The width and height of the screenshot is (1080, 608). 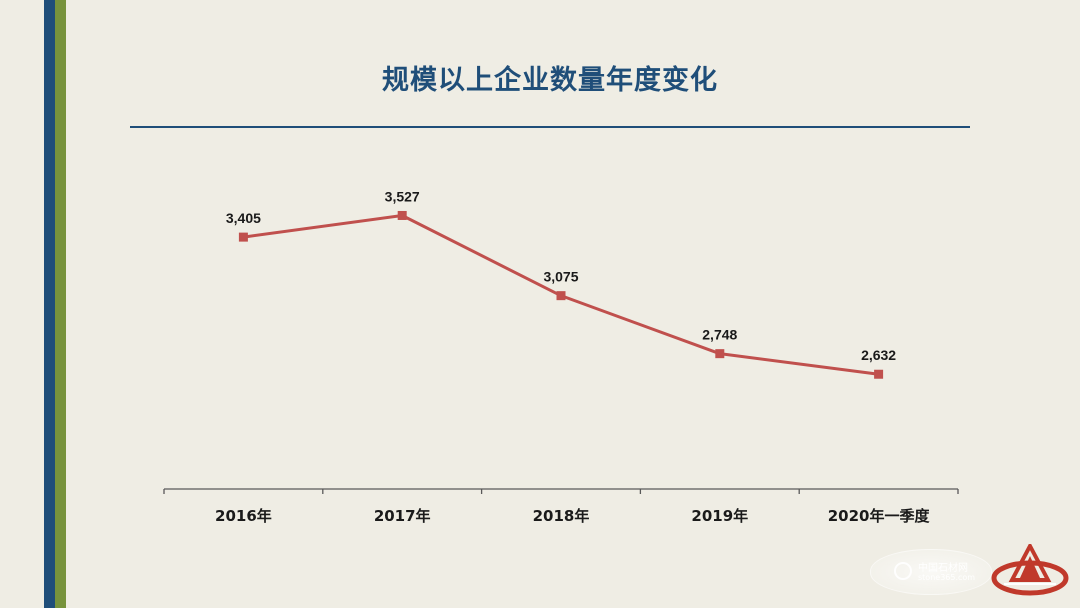 What do you see at coordinates (561, 516) in the screenshot?
I see `x-tick-label: 2018年` at bounding box center [561, 516].